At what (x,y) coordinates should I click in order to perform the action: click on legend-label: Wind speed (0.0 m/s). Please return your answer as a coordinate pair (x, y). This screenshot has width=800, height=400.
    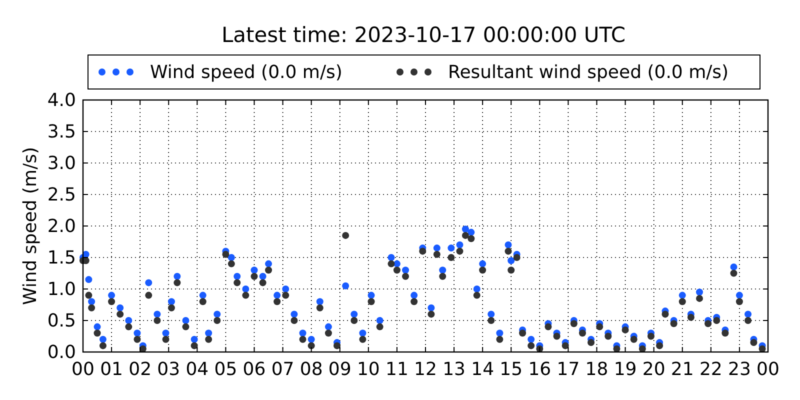
    Looking at the image, I should click on (246, 72).